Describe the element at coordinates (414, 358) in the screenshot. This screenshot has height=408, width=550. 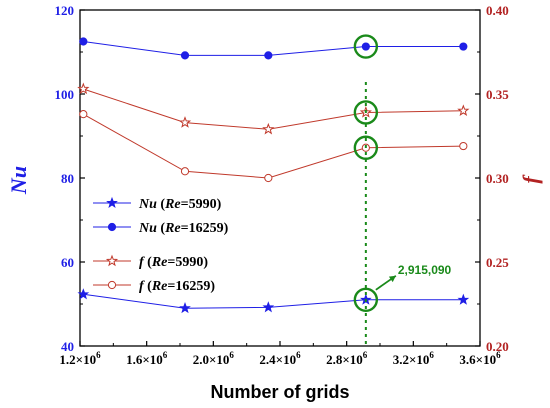
I see `x-tick-label: 3.2×10⁶` at that location.